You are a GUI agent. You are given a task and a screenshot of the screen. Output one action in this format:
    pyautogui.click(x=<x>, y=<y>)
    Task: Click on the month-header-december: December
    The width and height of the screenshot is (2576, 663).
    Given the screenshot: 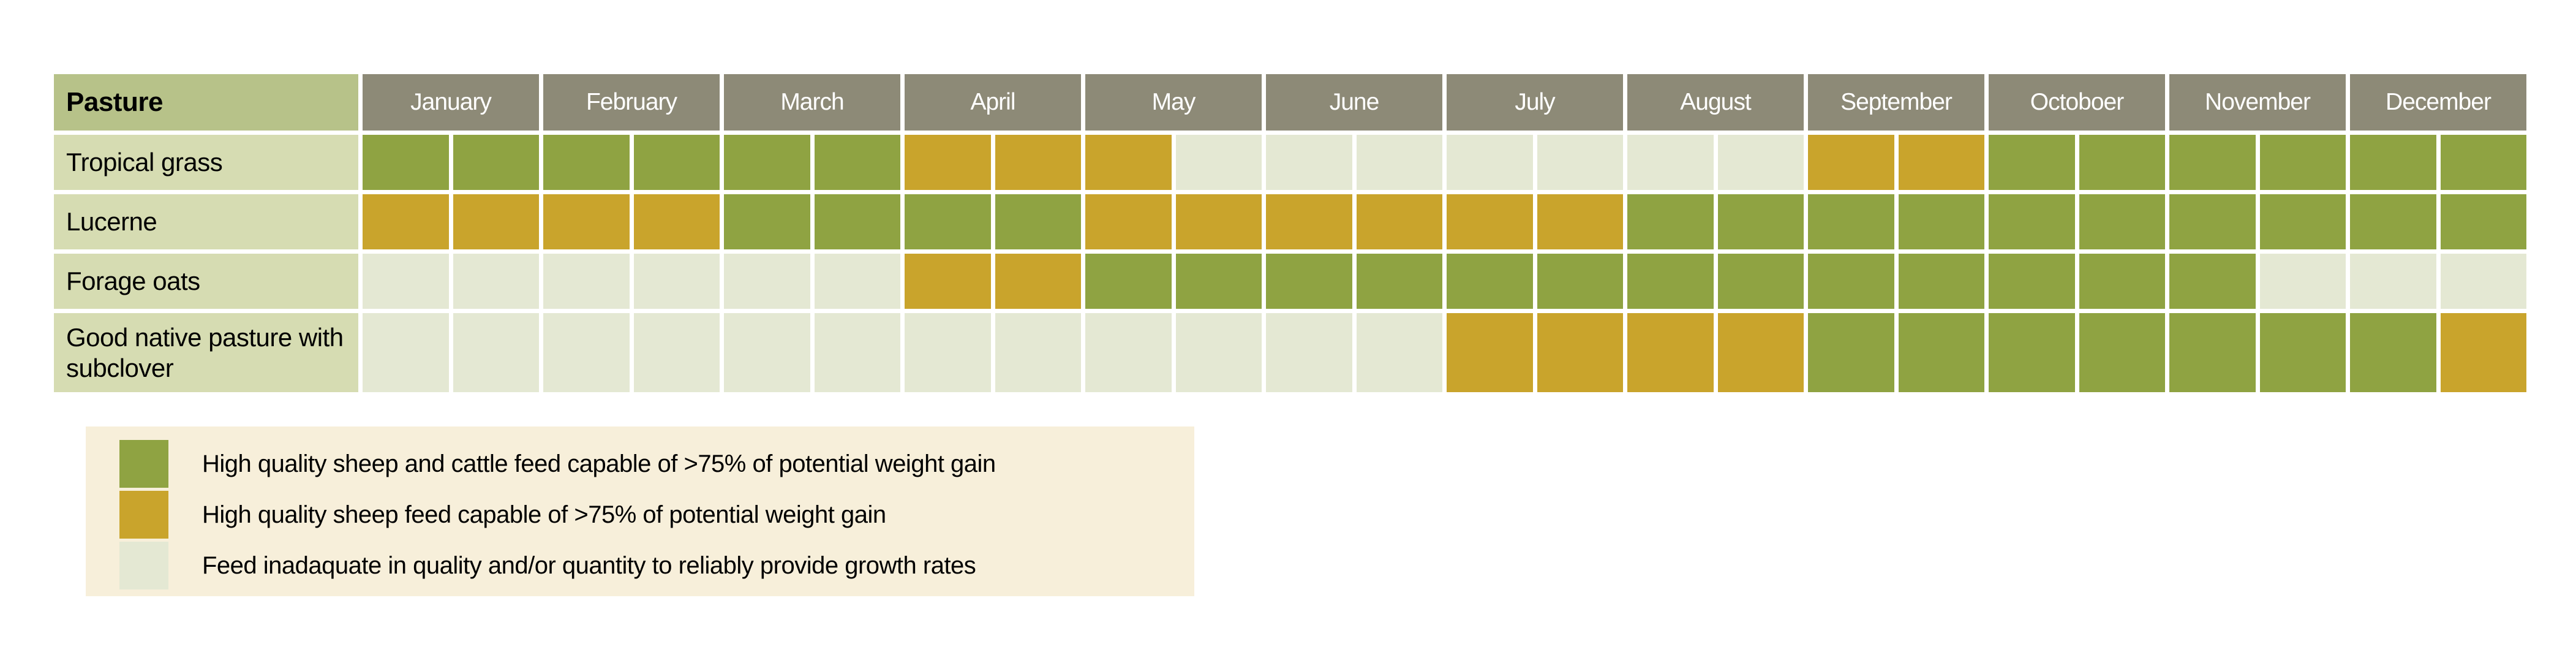 What is the action you would take?
    pyautogui.click(x=2438, y=102)
    